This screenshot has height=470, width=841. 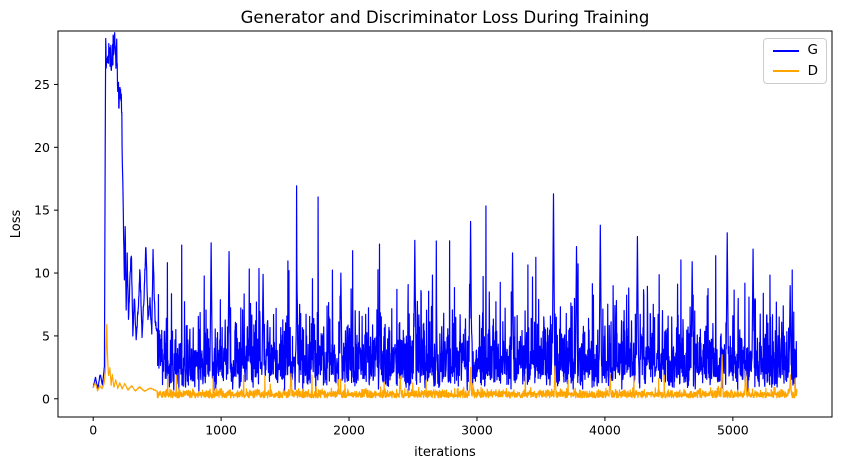 I want to click on x-tick-label: 0, so click(x=93, y=430).